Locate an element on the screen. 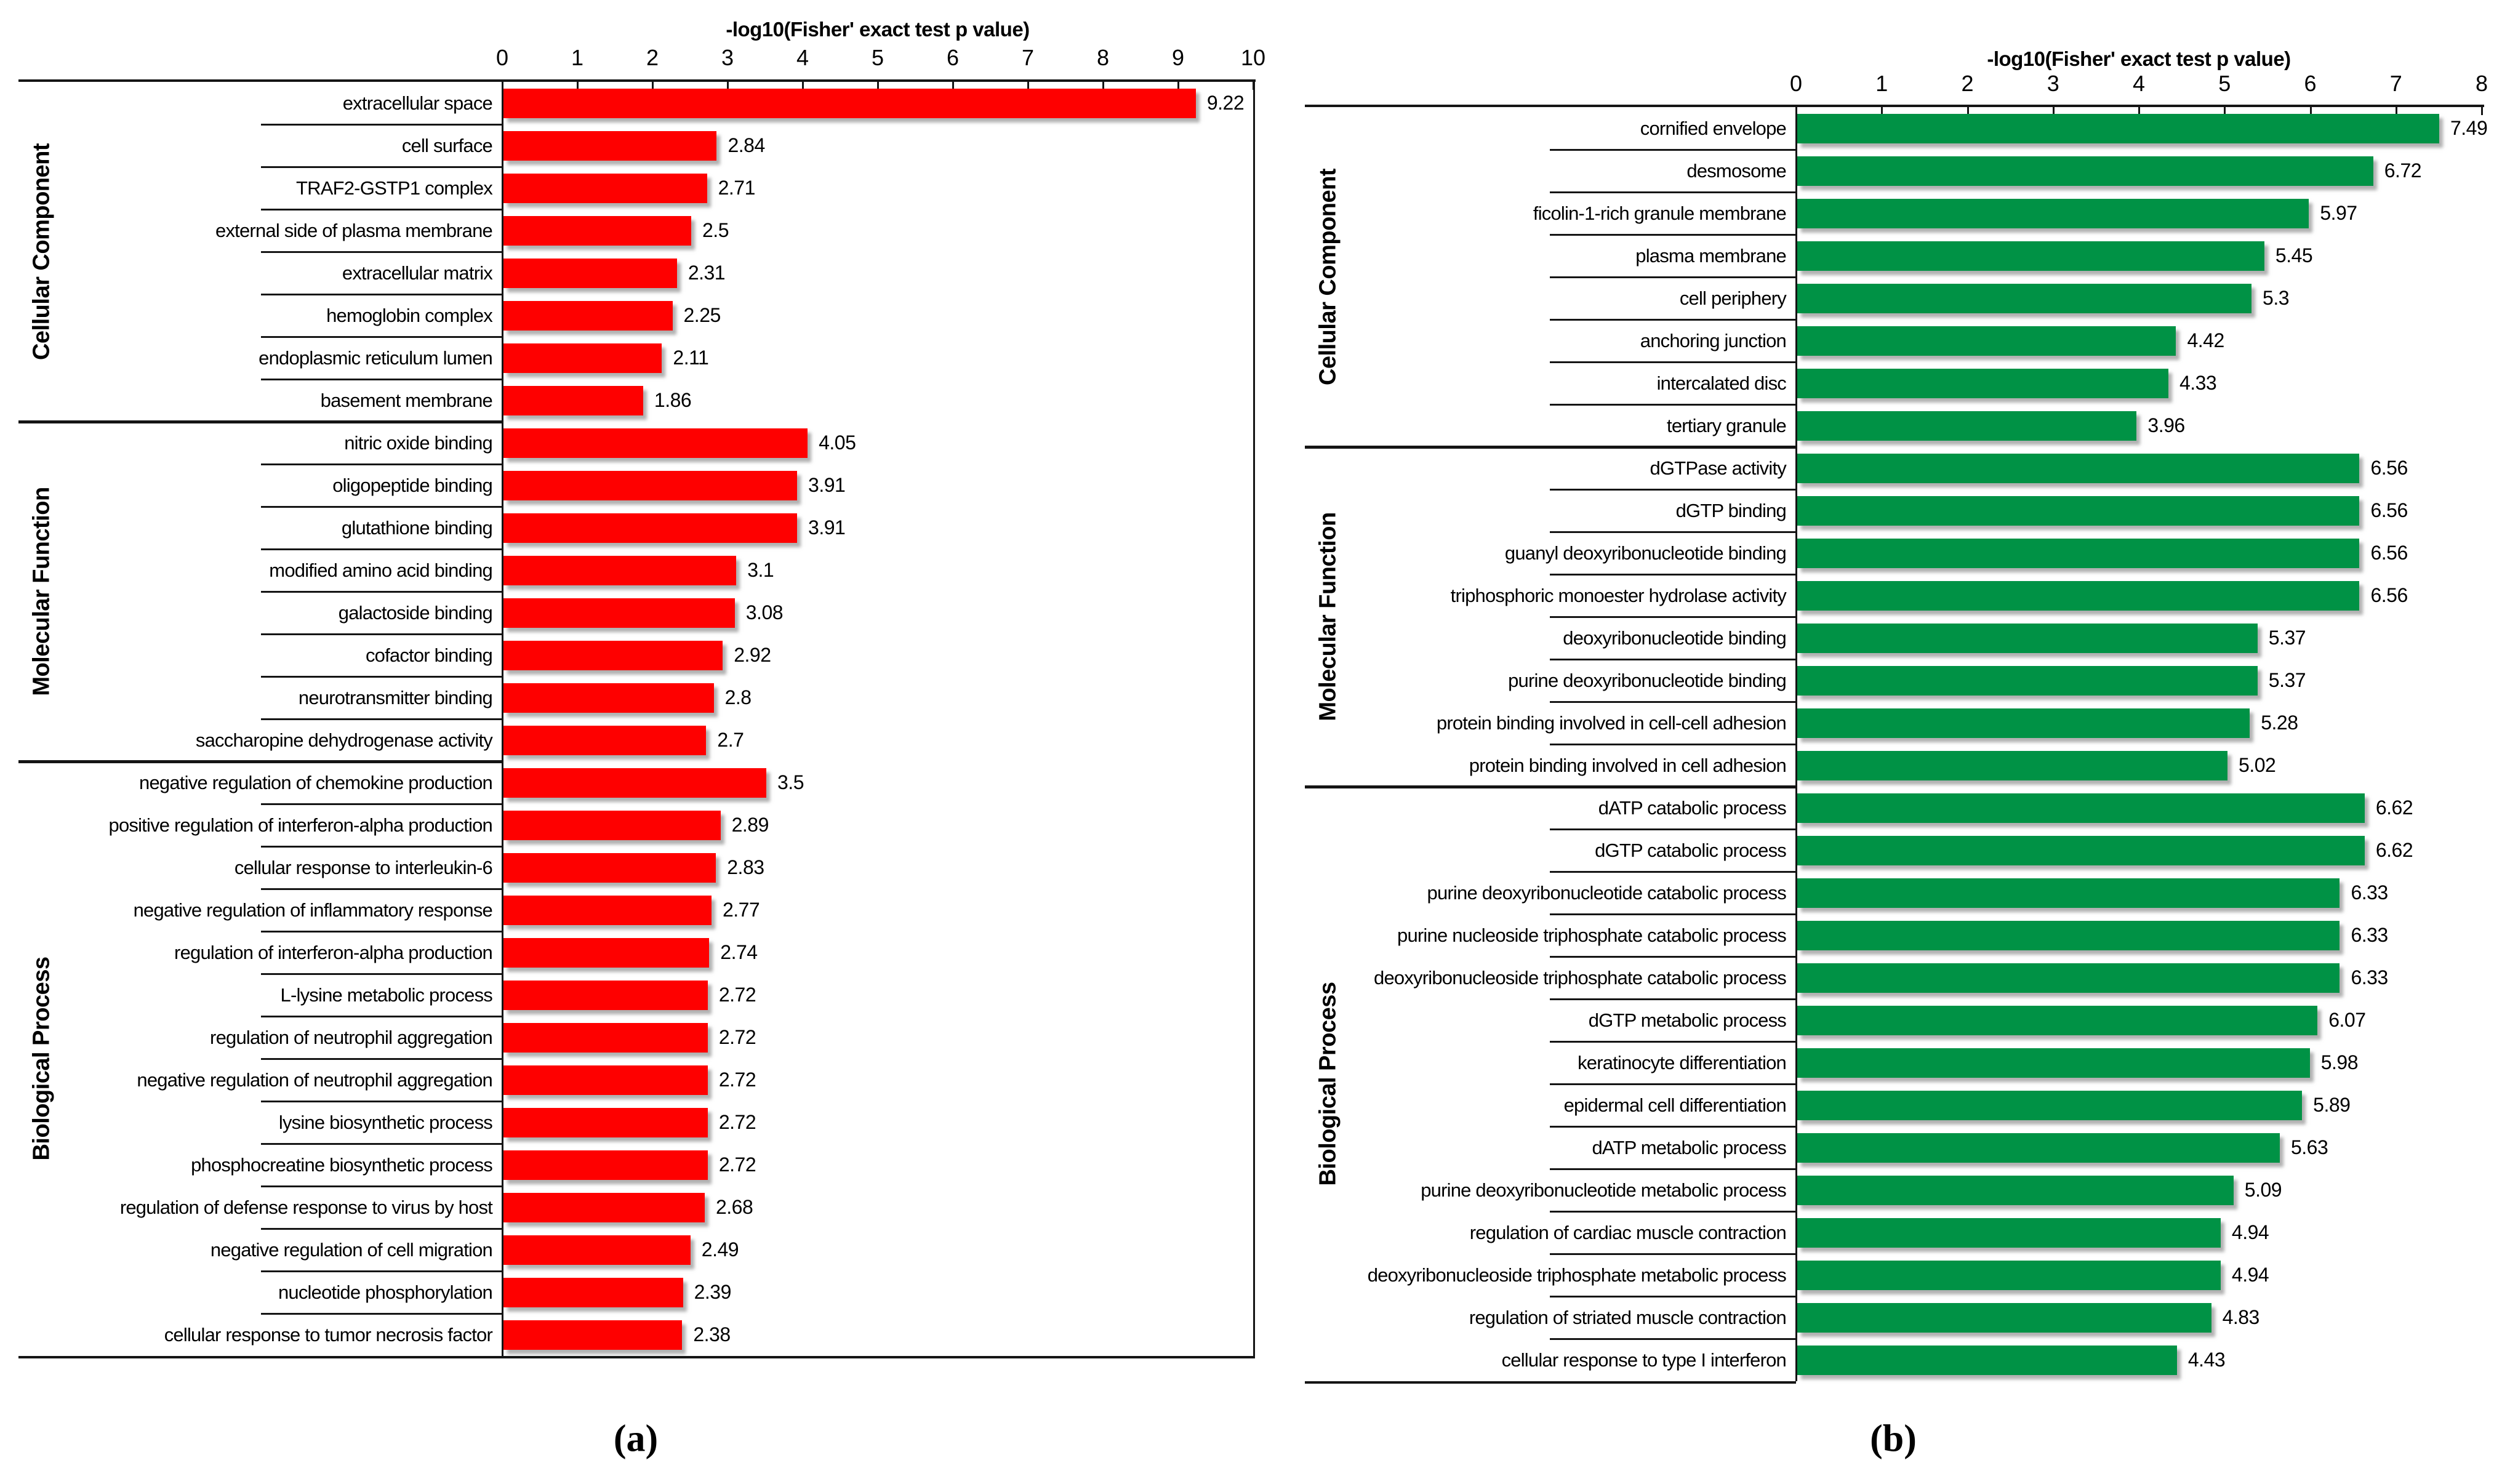 Image resolution: width=2518 pixels, height=1484 pixels. axis-title: -log10(Fisher' exact test p value) is located at coordinates (2139, 58).